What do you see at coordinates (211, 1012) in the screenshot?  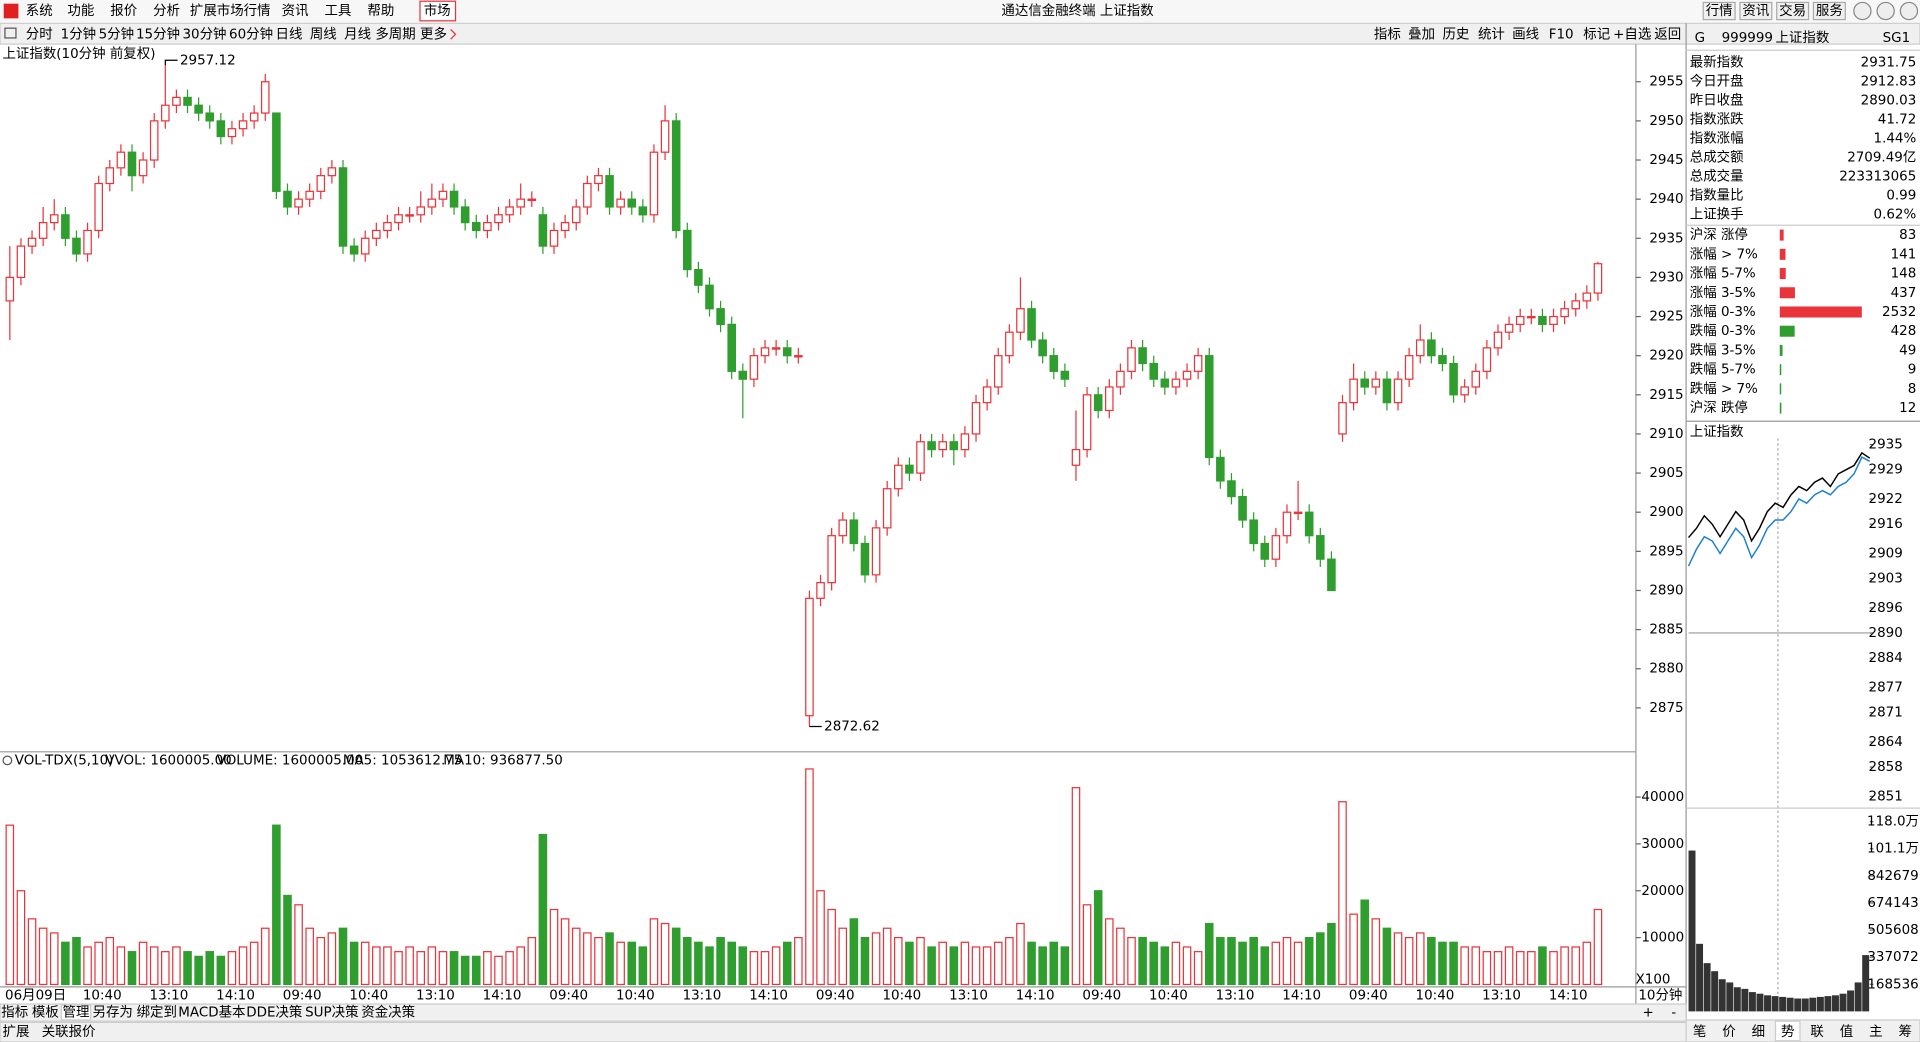 I see `bottom-tab: MACD基本` at bounding box center [211, 1012].